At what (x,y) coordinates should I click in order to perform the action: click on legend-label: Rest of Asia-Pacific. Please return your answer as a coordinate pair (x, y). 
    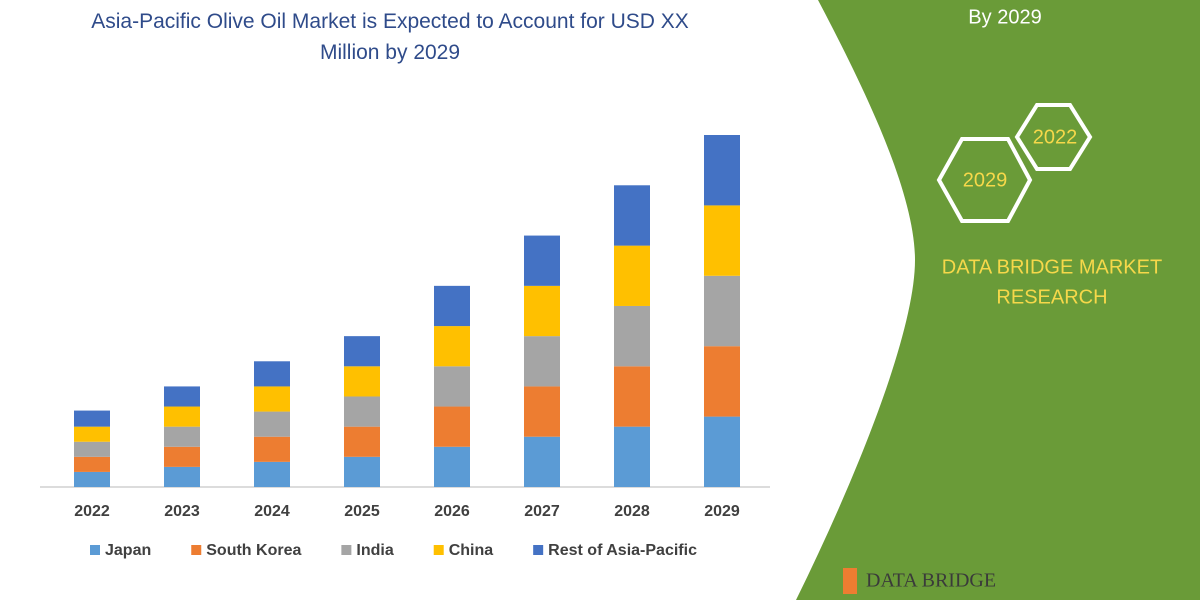
    Looking at the image, I should click on (622, 550).